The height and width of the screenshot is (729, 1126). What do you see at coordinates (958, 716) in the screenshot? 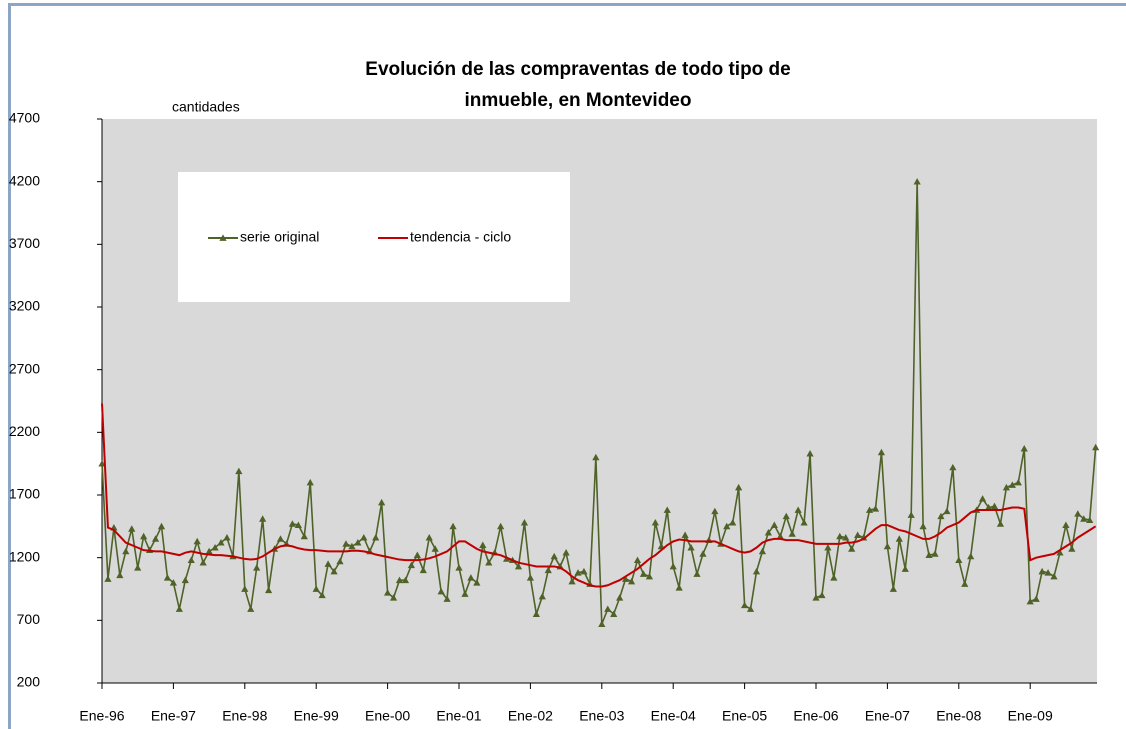
I see `x-tick-label: Ene-08` at bounding box center [958, 716].